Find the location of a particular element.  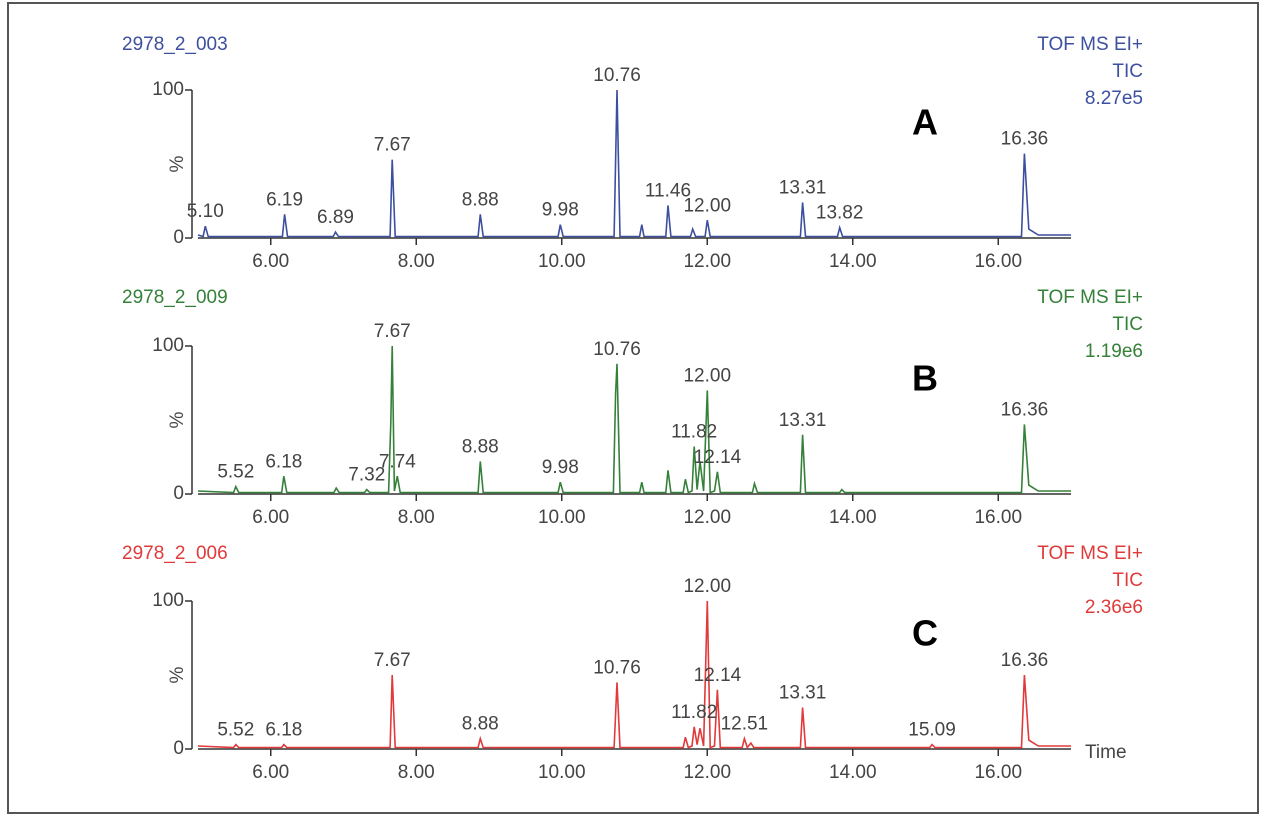

peak-label: 6.19 is located at coordinates (284, 199).